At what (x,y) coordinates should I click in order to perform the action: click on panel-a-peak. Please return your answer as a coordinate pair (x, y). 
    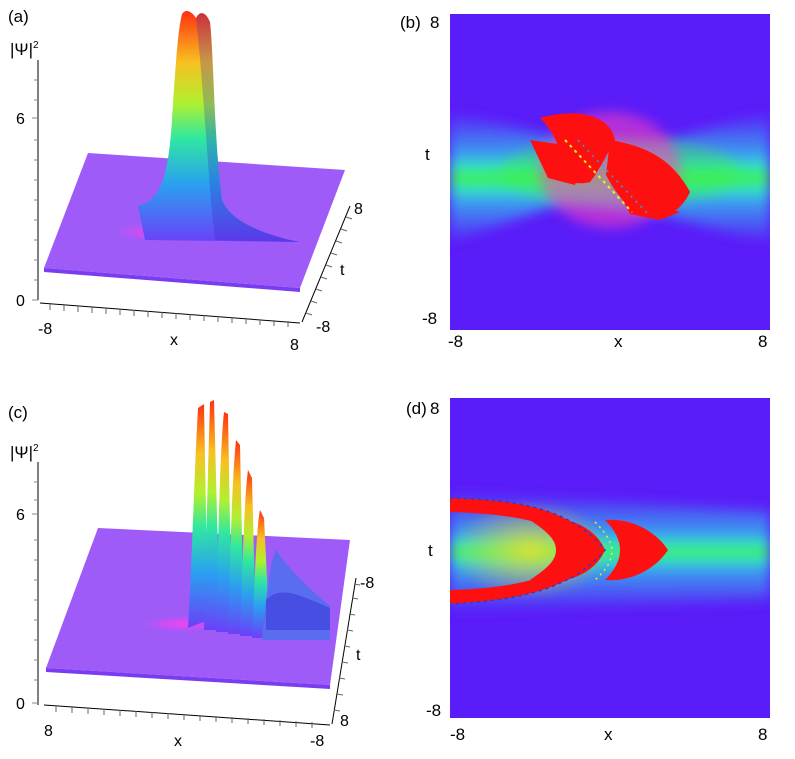
    Looking at the image, I should click on (219, 127).